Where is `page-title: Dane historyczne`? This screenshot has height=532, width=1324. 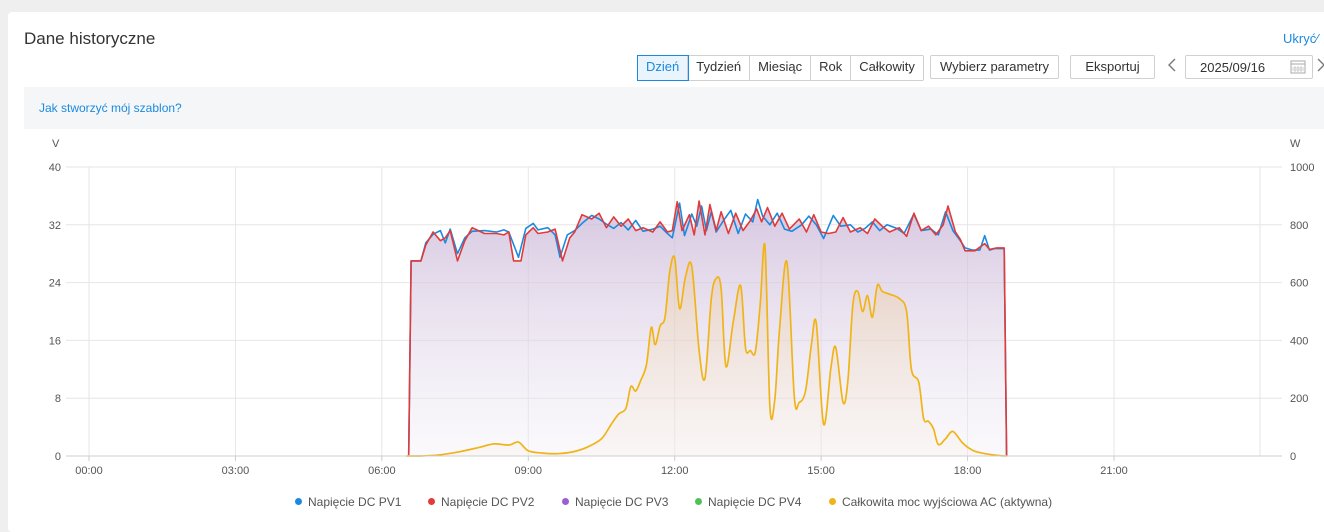 page-title: Dane historyczne is located at coordinates (90, 38).